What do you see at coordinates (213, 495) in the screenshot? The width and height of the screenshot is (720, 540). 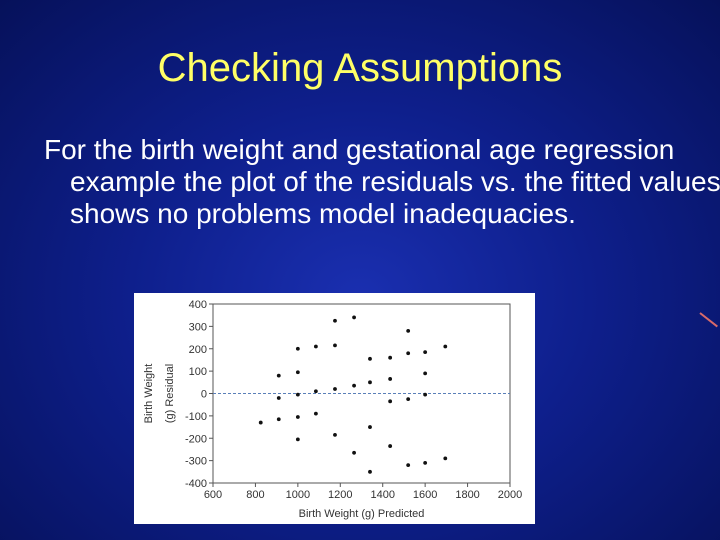 I see `x-tick-label: 600` at bounding box center [213, 495].